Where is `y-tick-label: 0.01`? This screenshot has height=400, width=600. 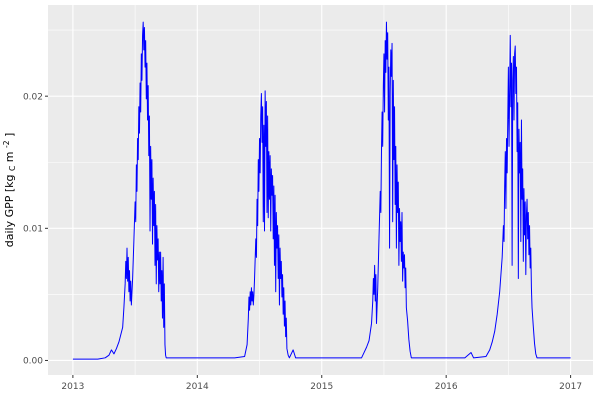 y-tick-label: 0.01 is located at coordinates (33, 230).